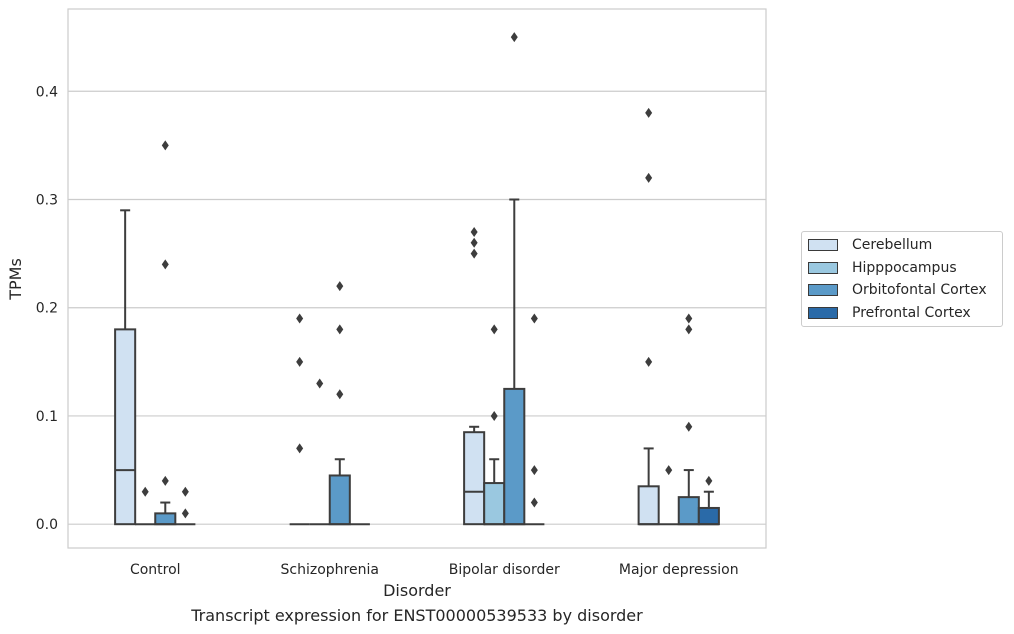  Describe the element at coordinates (47, 417) in the screenshot. I see `y-tick-label: 0.1` at that location.